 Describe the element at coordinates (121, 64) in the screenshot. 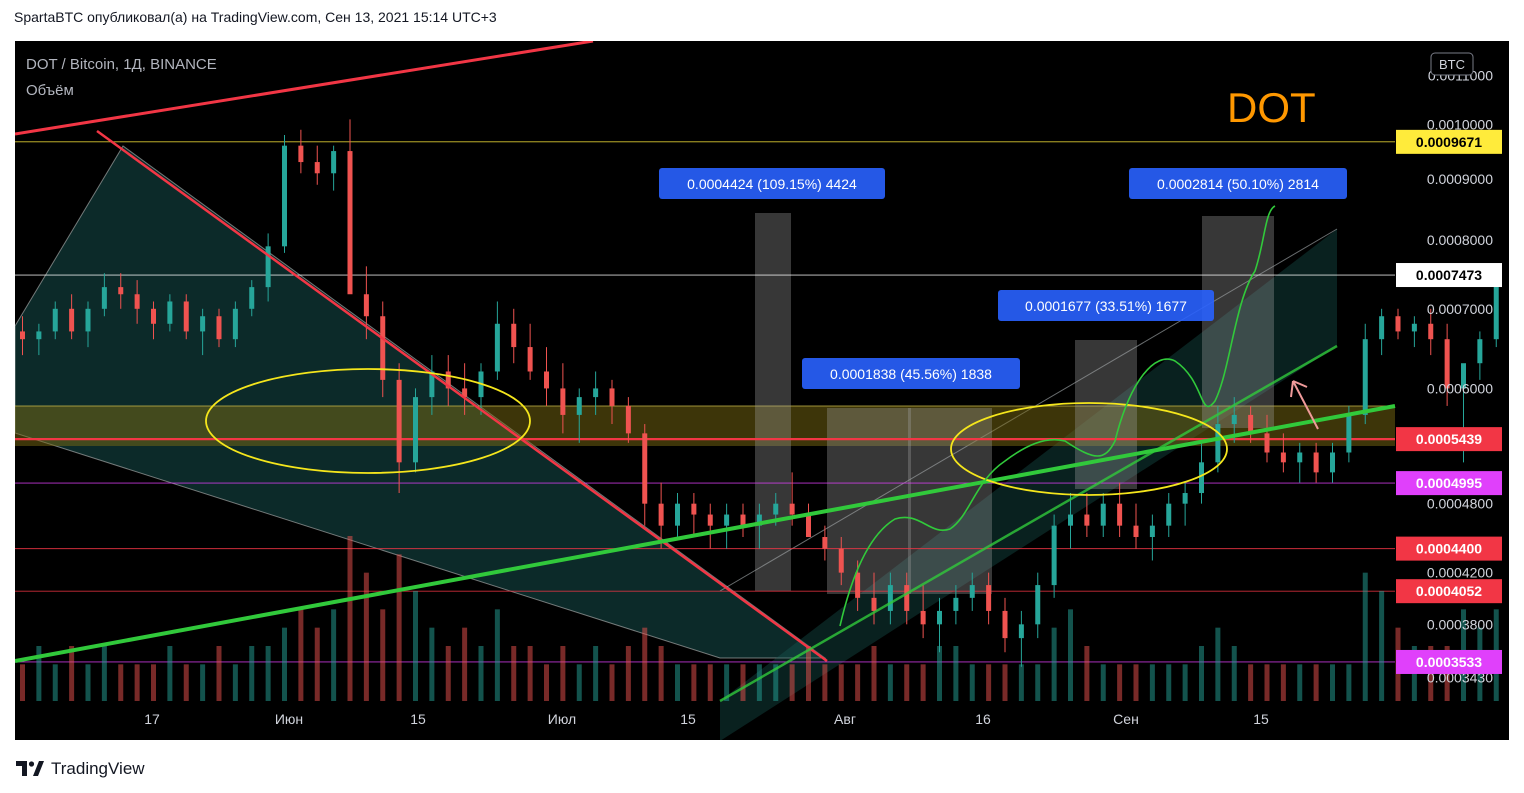

I see `symbol-legend: DOT / Bitcoin, 1Д, BINANCE` at that location.